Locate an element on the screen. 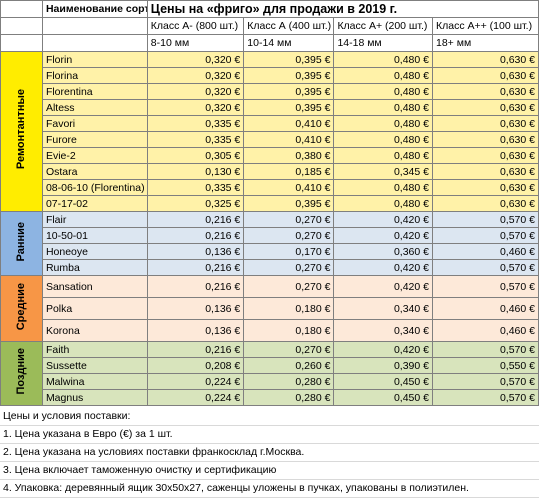  price-cell: 0,390 € is located at coordinates (383, 365).